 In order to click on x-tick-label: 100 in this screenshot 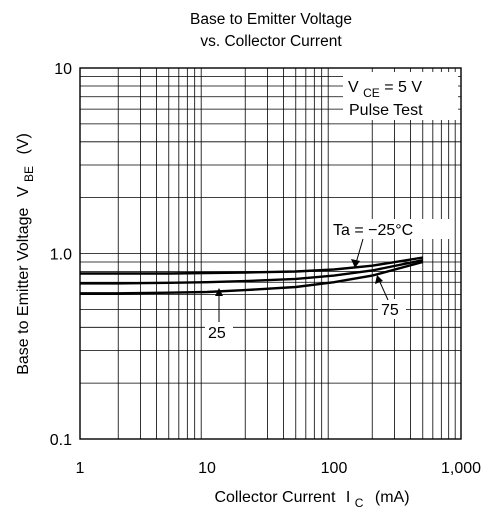, I will do `click(334, 468)`.